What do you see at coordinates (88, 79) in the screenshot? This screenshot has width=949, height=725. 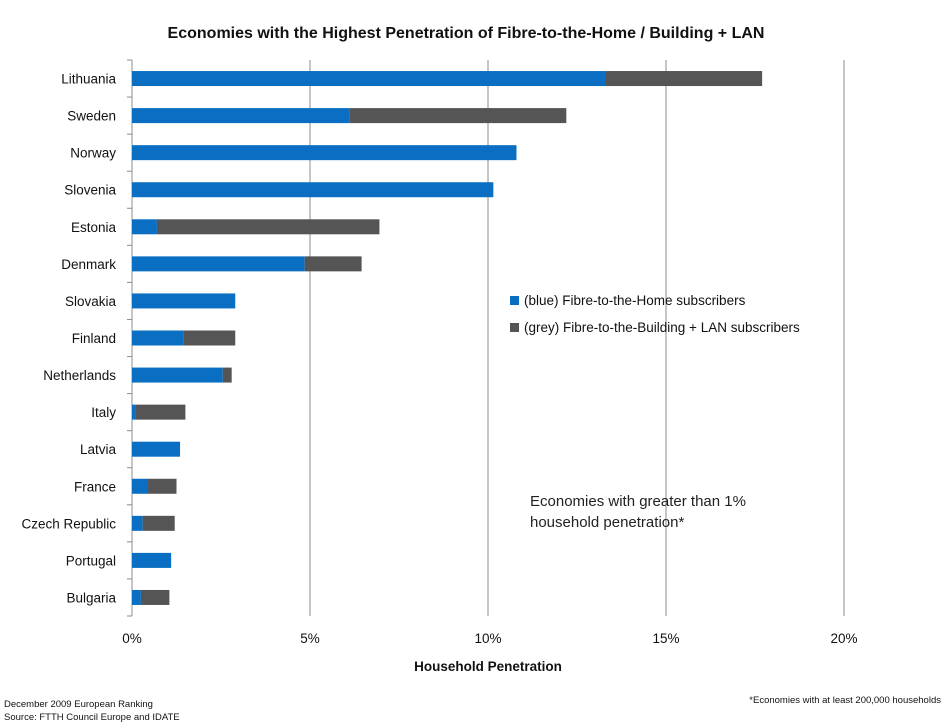 I see `category-label: Lithuania` at bounding box center [88, 79].